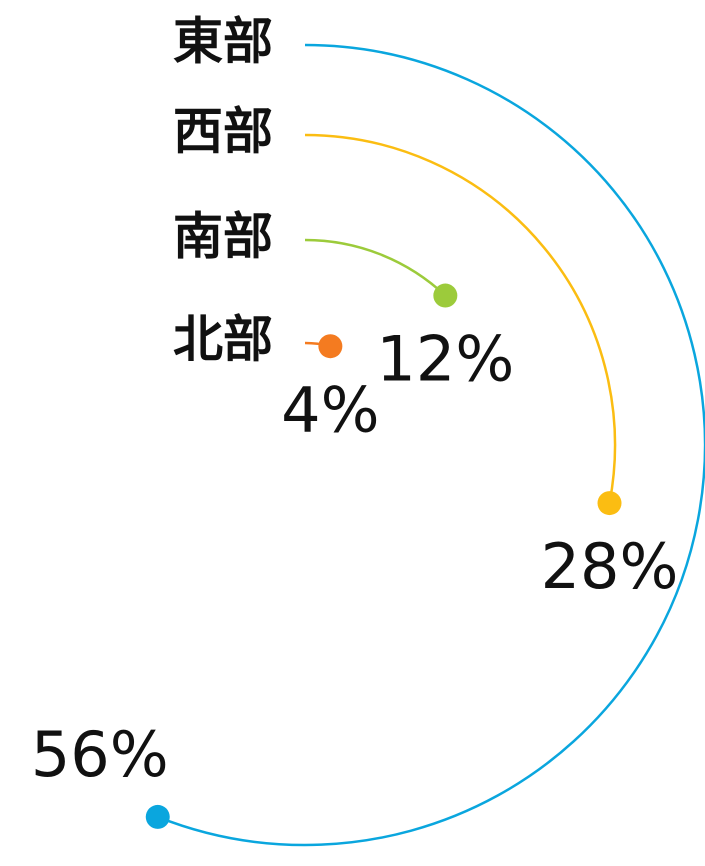 This screenshot has width=705, height=866. I want to click on value-label: 12%, so click(445, 359).